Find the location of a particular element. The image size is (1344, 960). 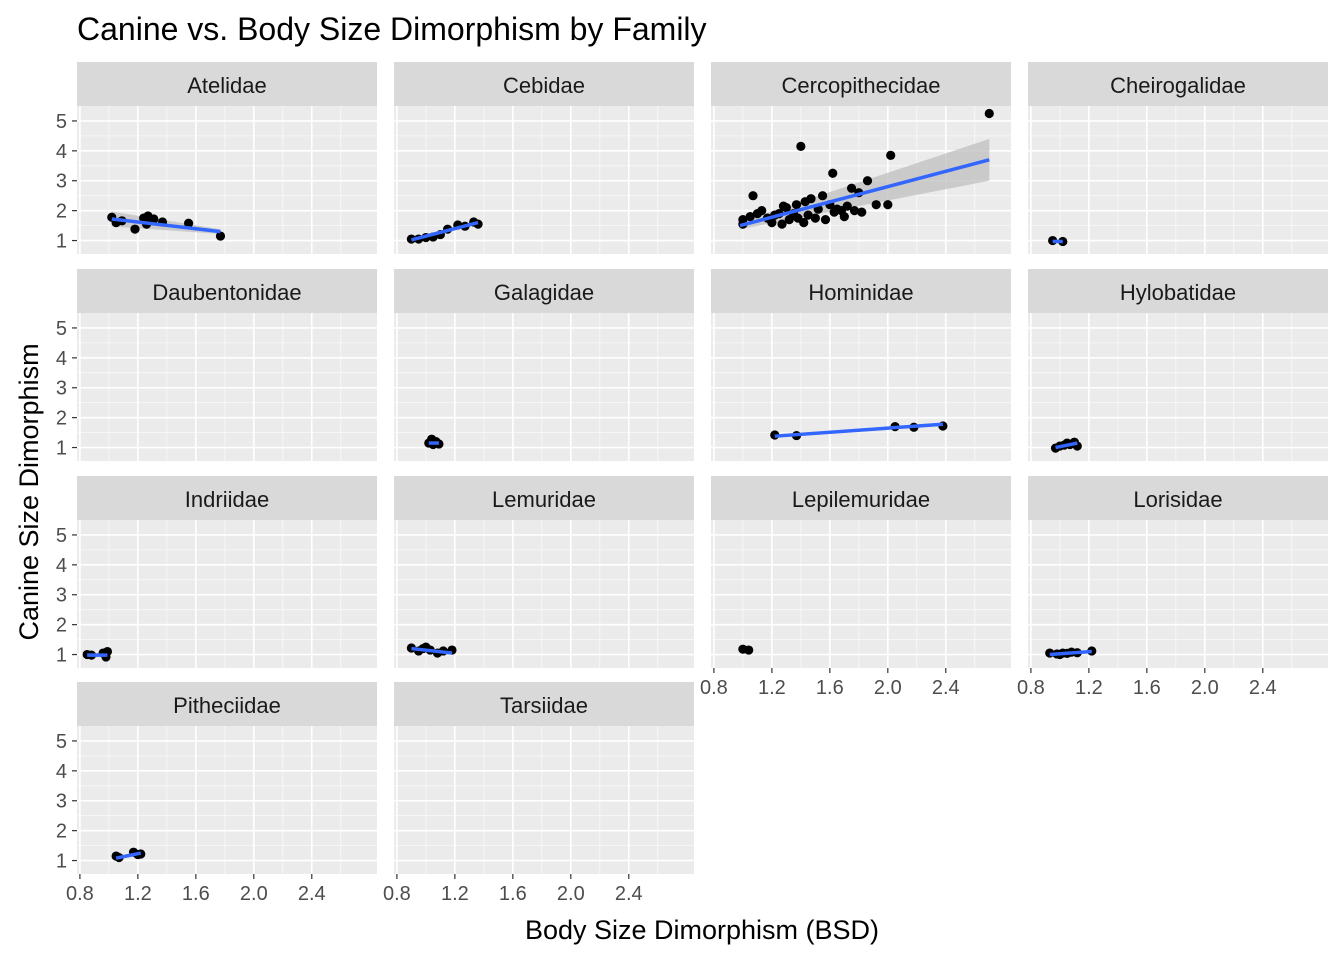

facet-strip-label: Cheirogalidae is located at coordinates (1178, 85).